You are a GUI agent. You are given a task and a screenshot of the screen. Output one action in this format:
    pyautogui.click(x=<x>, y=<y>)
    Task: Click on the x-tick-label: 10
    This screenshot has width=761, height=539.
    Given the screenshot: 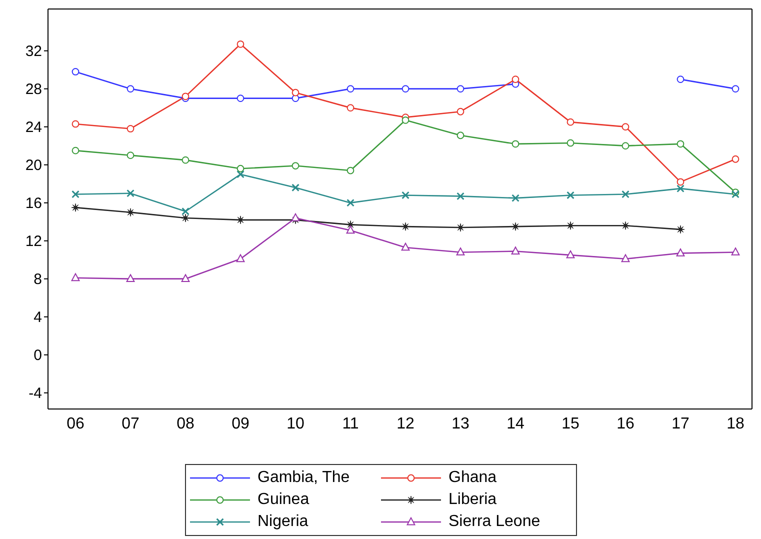 What is the action you would take?
    pyautogui.click(x=295, y=423)
    